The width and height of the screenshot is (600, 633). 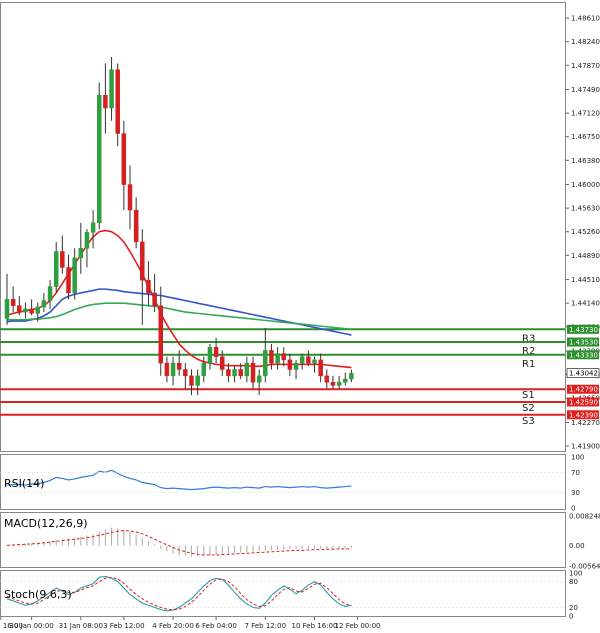 I want to click on y-tick-label: 1.47120, so click(x=585, y=114).